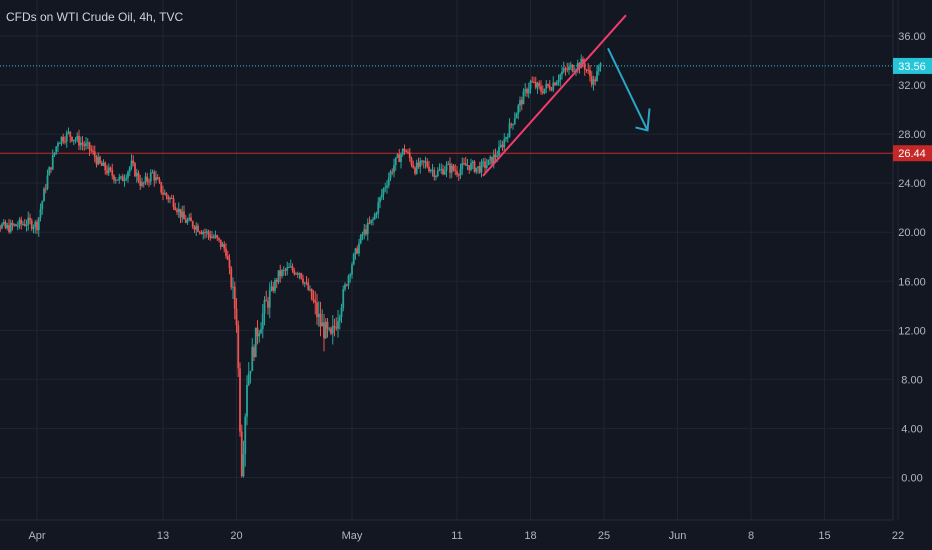 This screenshot has height=550, width=932. Describe the element at coordinates (466, 65) in the screenshot. I see `current-price-line: 33.56` at that location.